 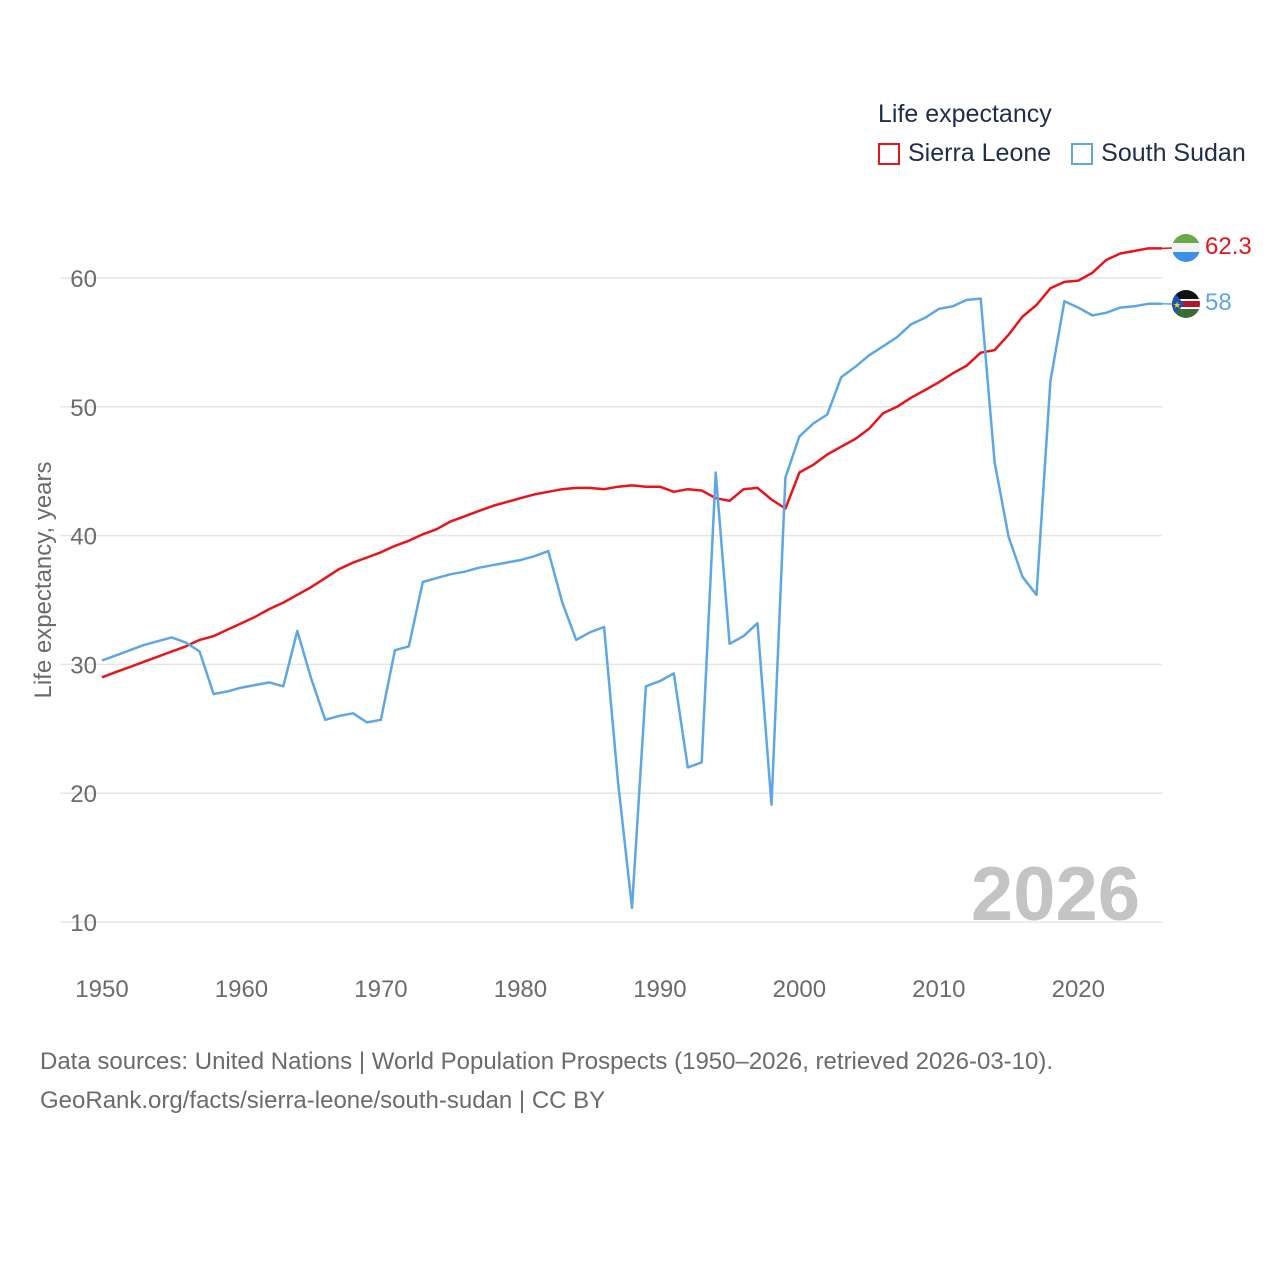 I want to click on legend-swatch-south-sudan, so click(x=1082, y=153).